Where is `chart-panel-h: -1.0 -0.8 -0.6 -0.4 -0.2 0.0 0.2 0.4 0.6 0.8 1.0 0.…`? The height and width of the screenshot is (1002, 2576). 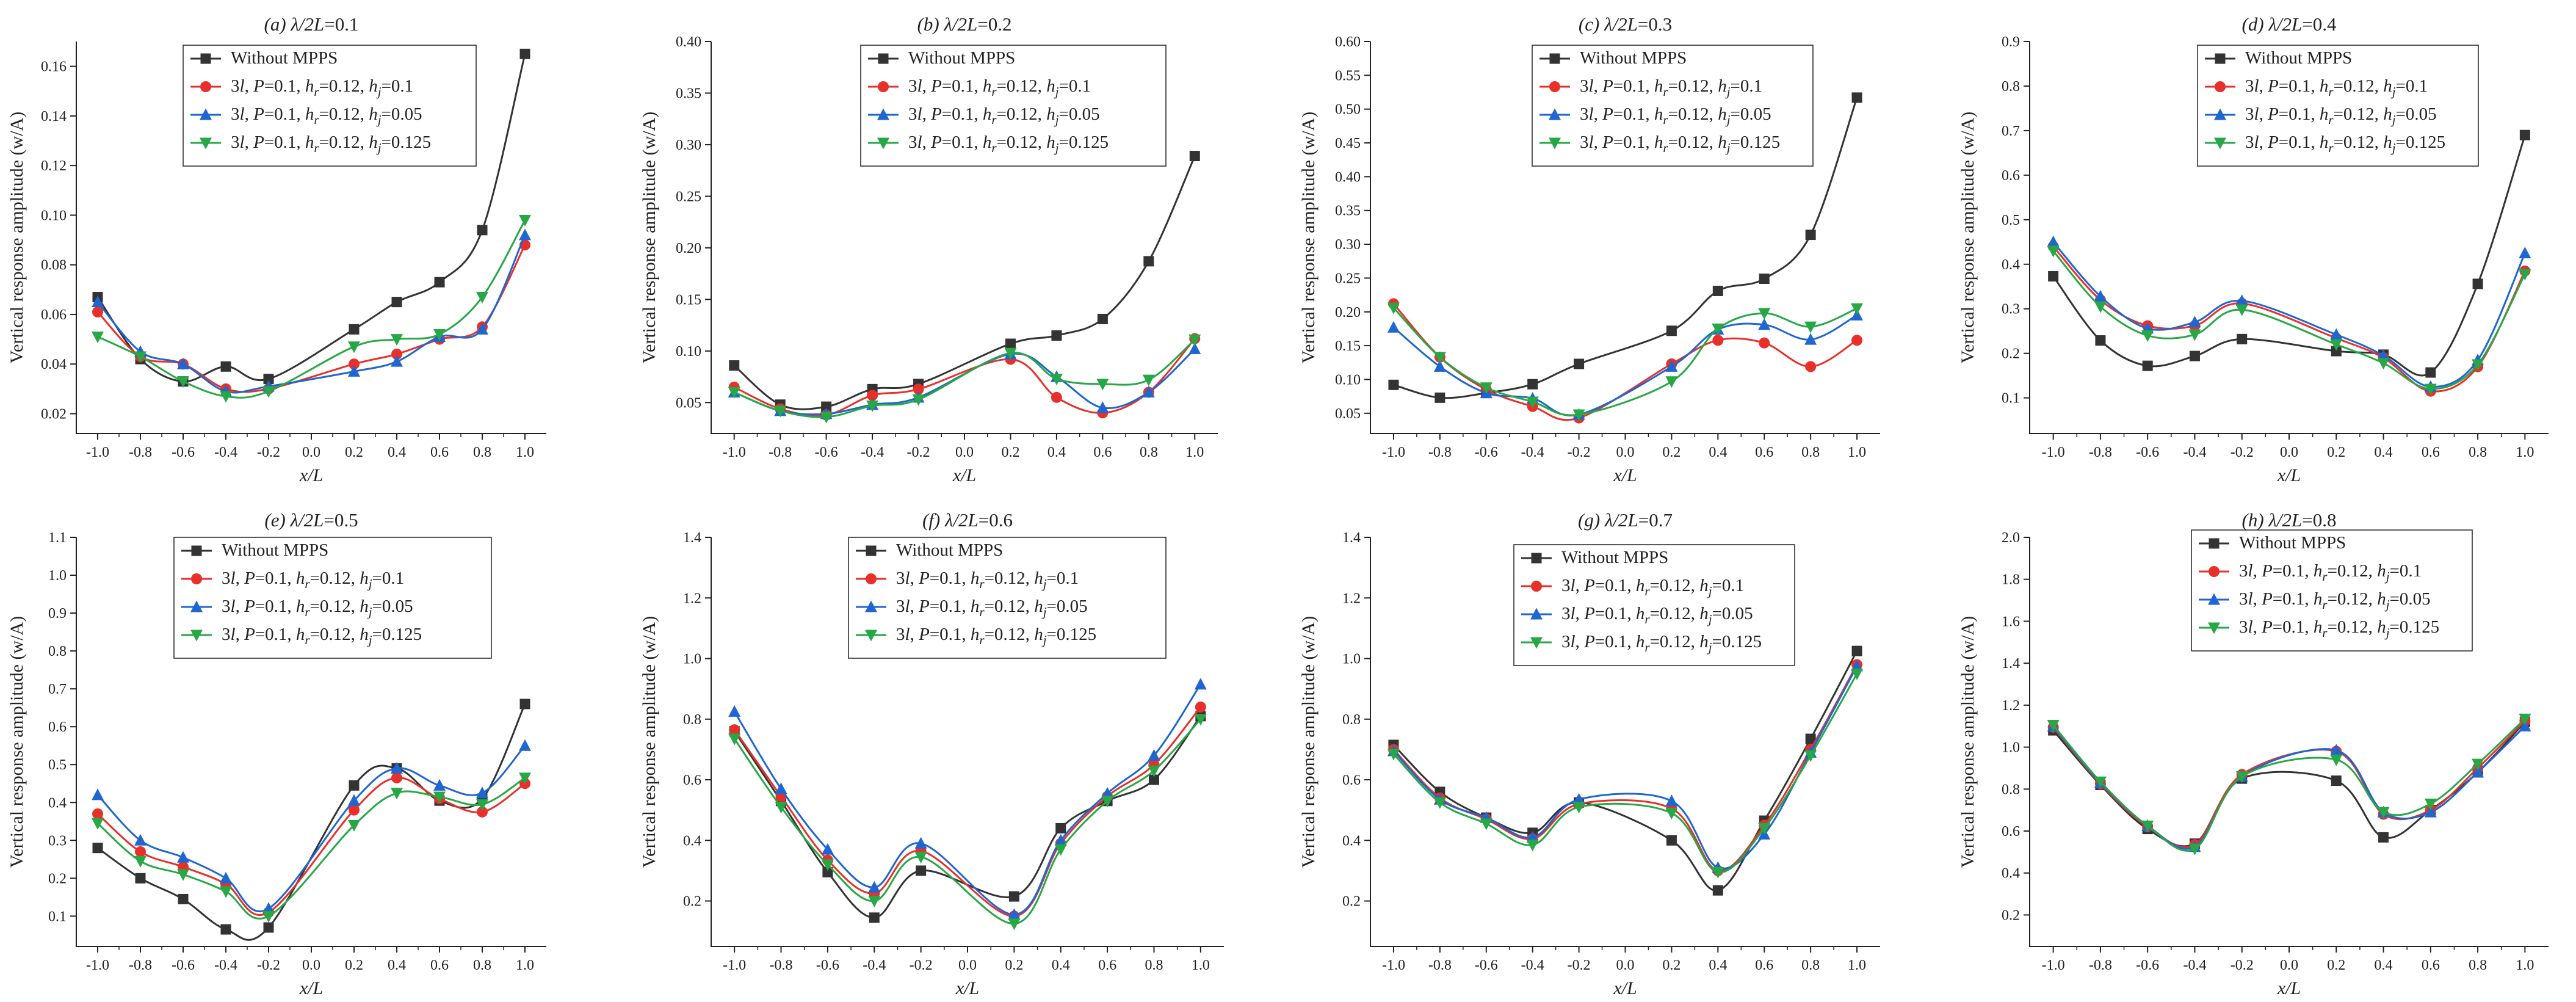
chart-panel-h: -1.0 -0.8 -0.6 -0.4 -0.2 0.0 0.2 0.4 0.6 0.8 1.0 0.… is located at coordinates (2253, 754).